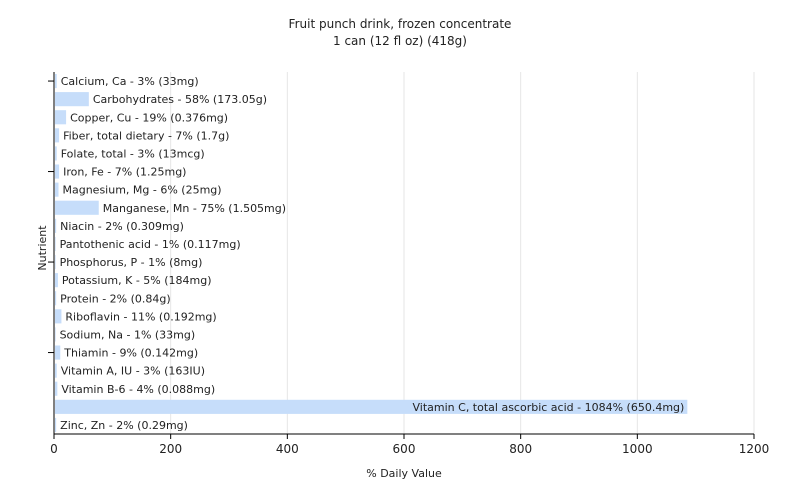  Describe the element at coordinates (124, 425) in the screenshot. I see `bar-label: Zinc, Zn - 2% (0.29mg)` at that location.